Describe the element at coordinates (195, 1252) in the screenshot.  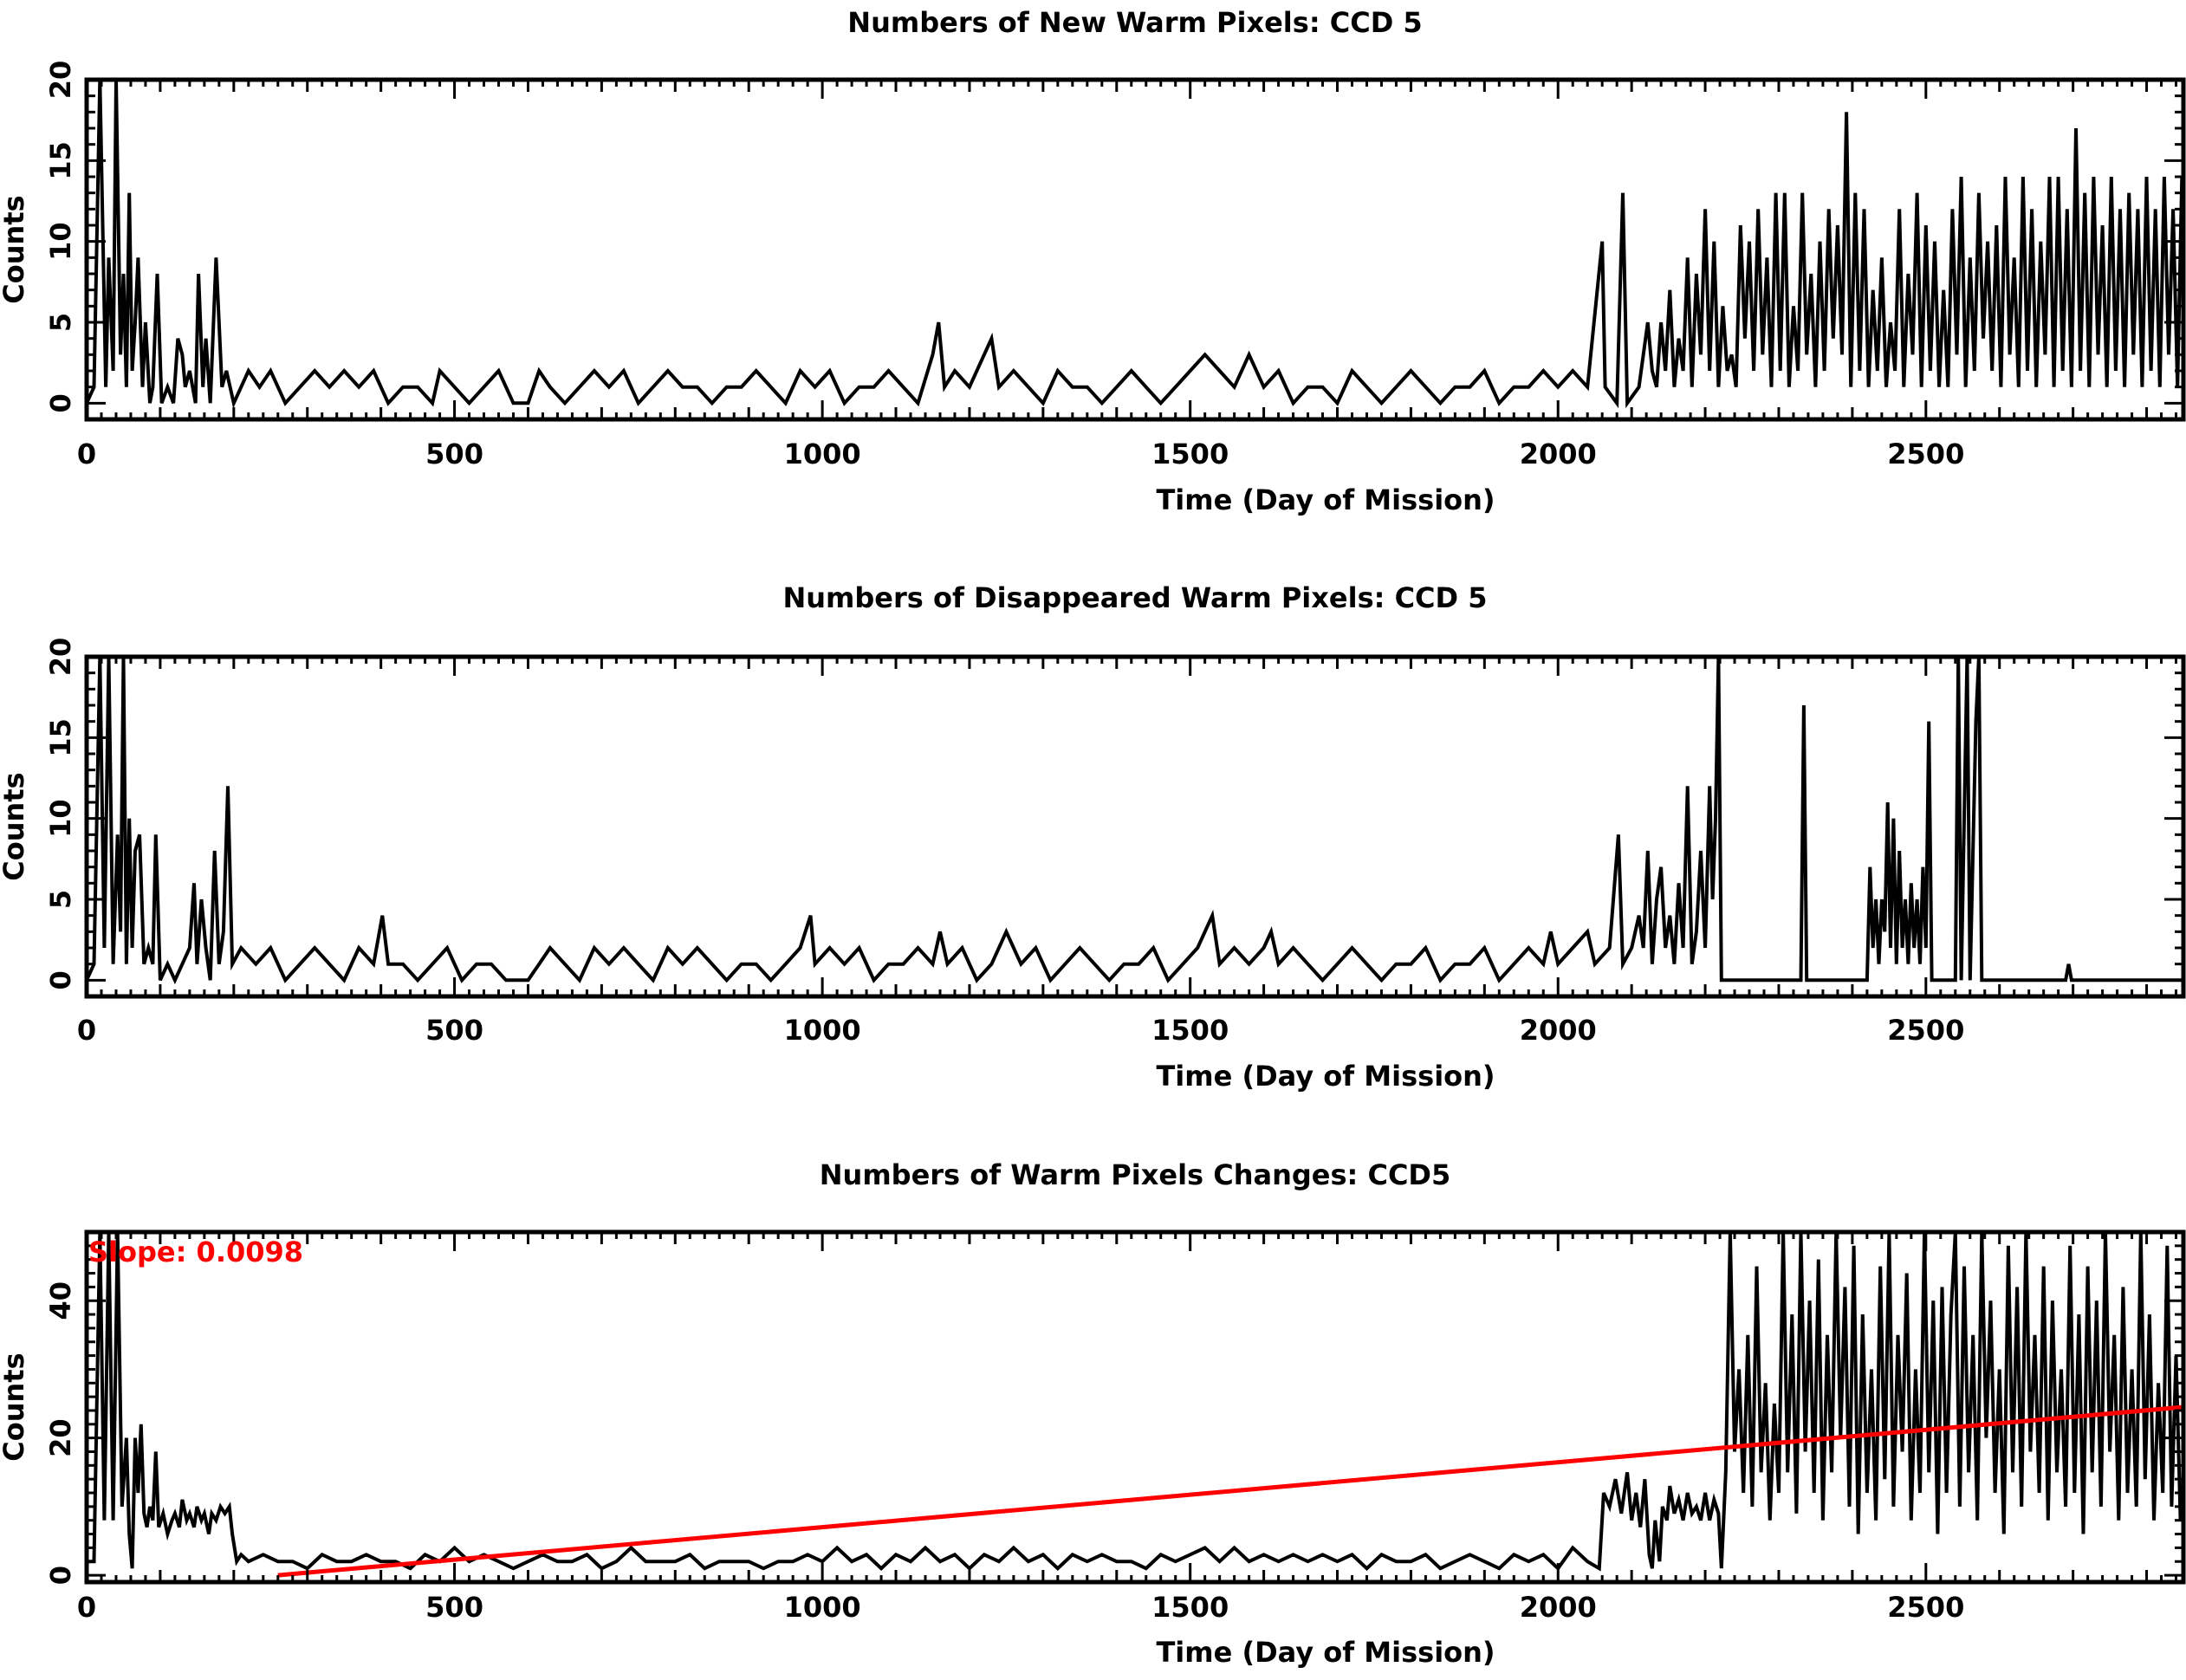
I see `slope-annotation: Slope: 0.0098` at that location.